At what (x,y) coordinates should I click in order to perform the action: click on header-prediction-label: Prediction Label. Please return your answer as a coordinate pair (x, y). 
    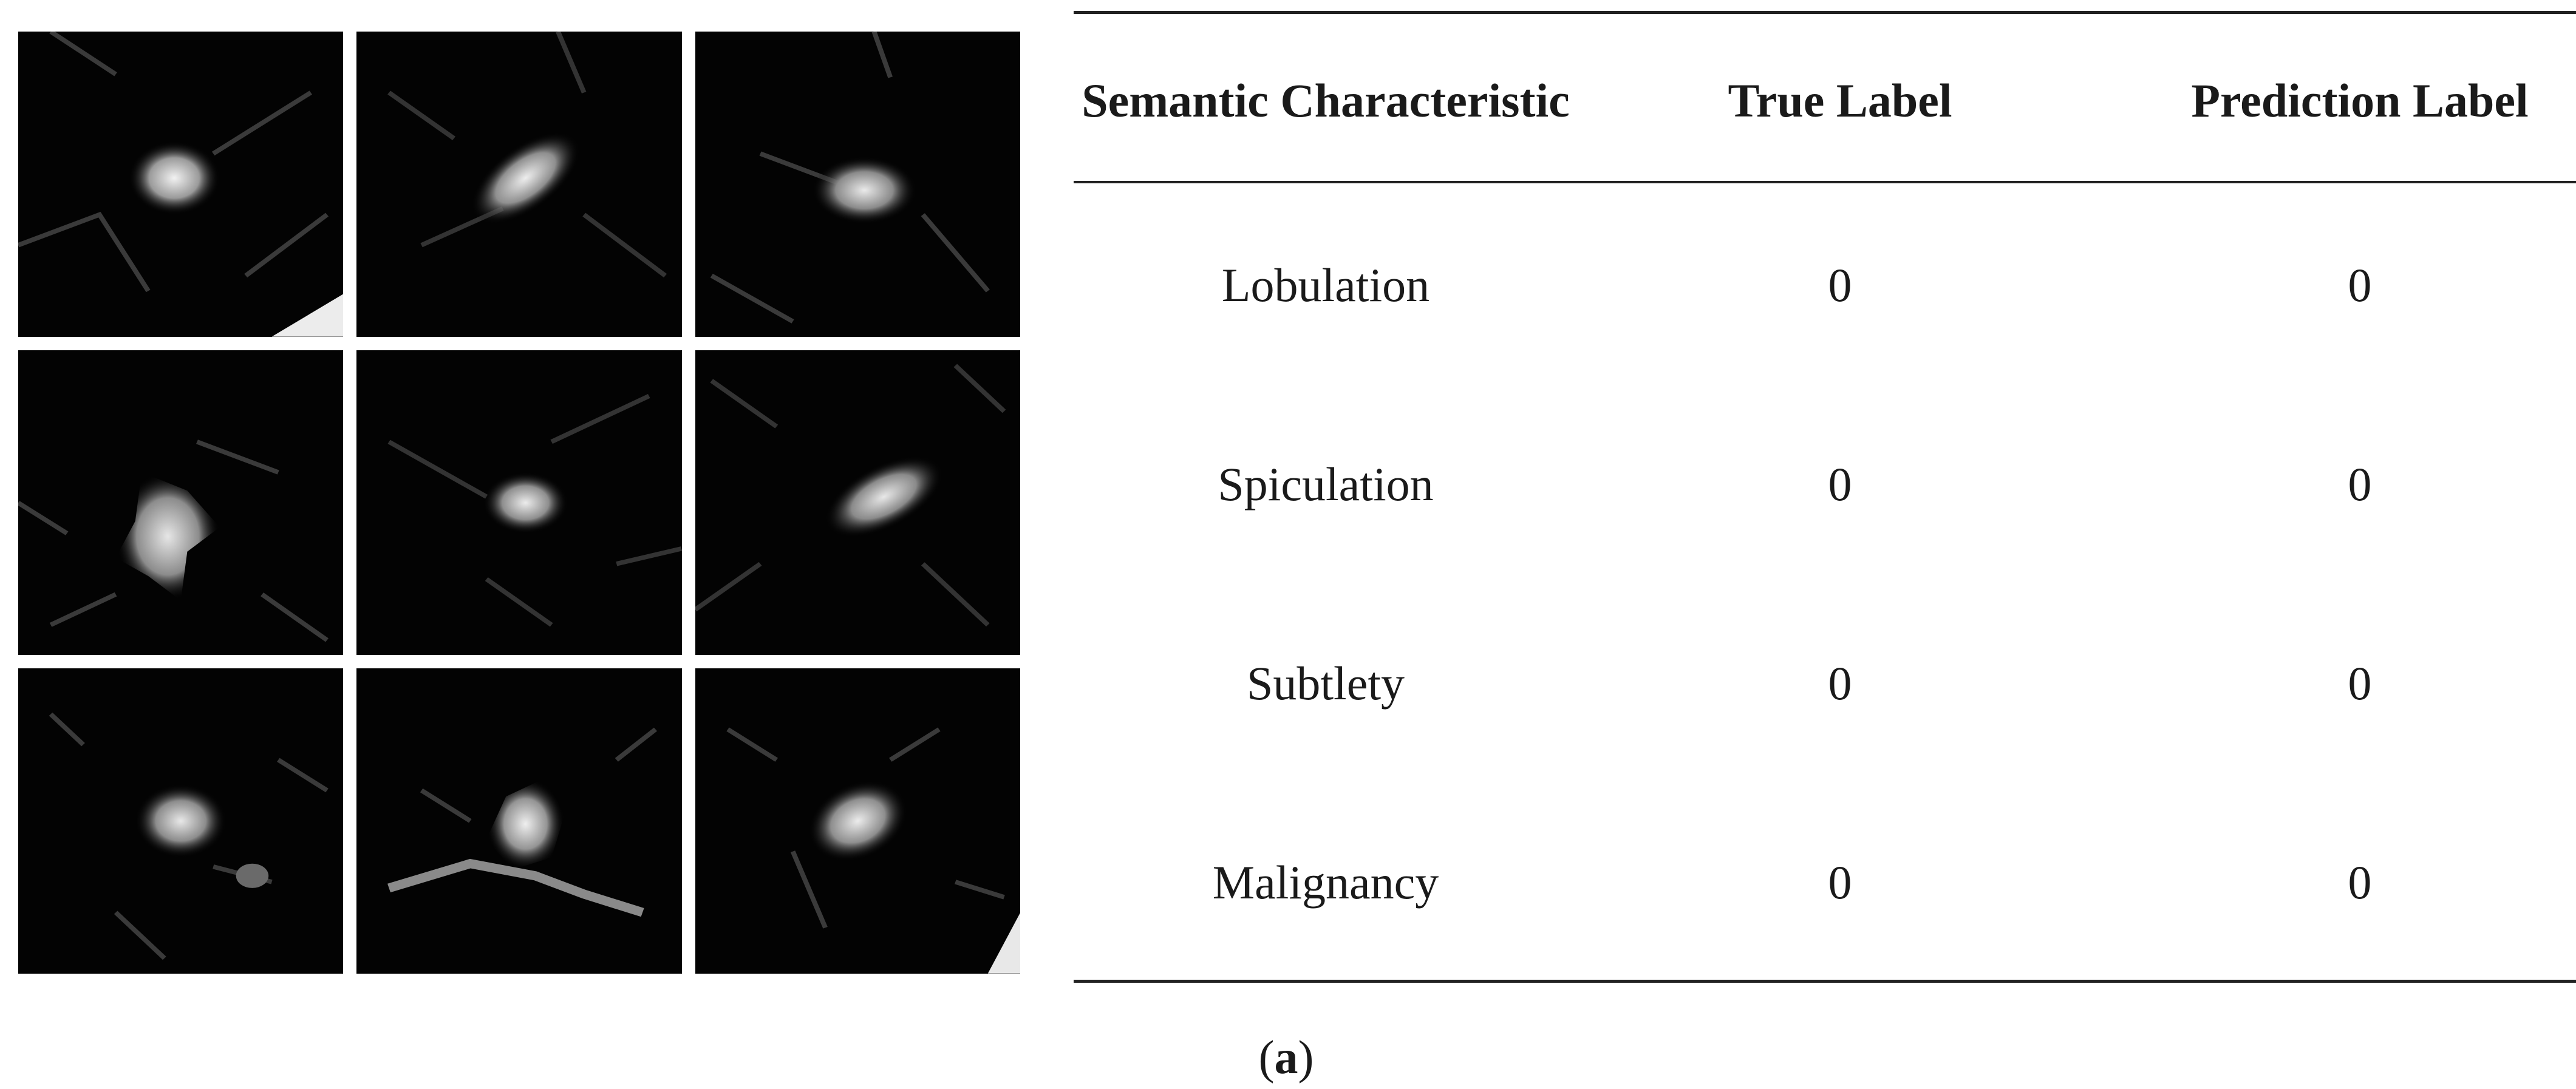
    Looking at the image, I should click on (2360, 100).